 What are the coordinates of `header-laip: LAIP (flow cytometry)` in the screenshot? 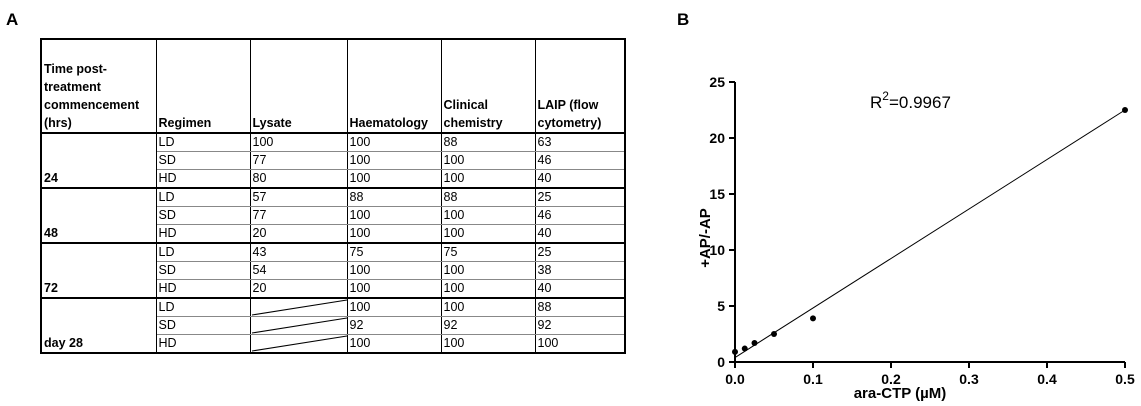 It's located at (580, 86).